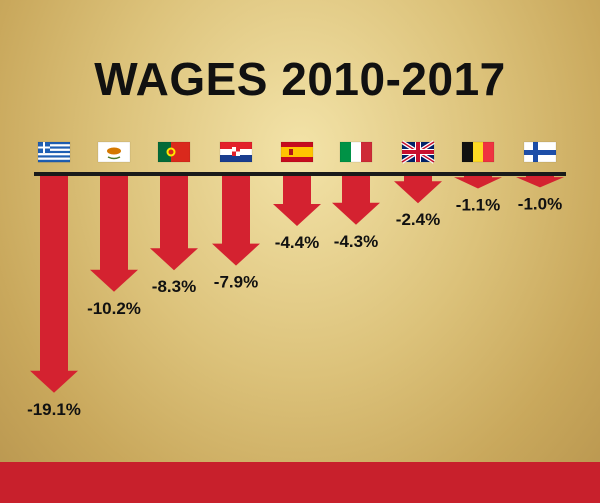 Image resolution: width=600 pixels, height=503 pixels. What do you see at coordinates (114, 308) in the screenshot?
I see `value-label: -10.2%` at bounding box center [114, 308].